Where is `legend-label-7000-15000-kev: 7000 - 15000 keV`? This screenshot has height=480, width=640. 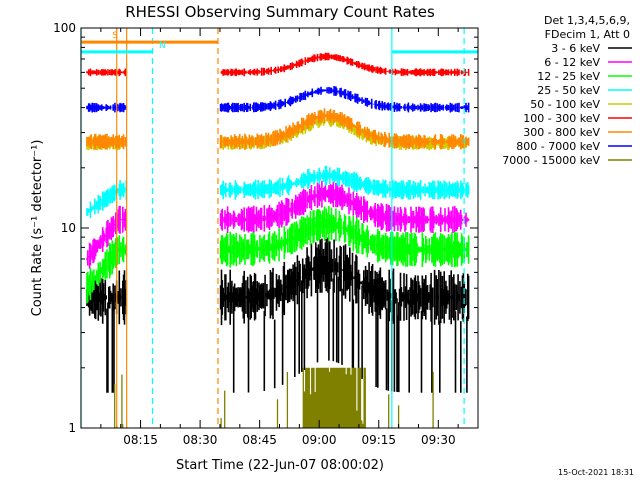
legend-label-7000-15000-kev: 7000 - 15000 keV is located at coordinates (551, 160).